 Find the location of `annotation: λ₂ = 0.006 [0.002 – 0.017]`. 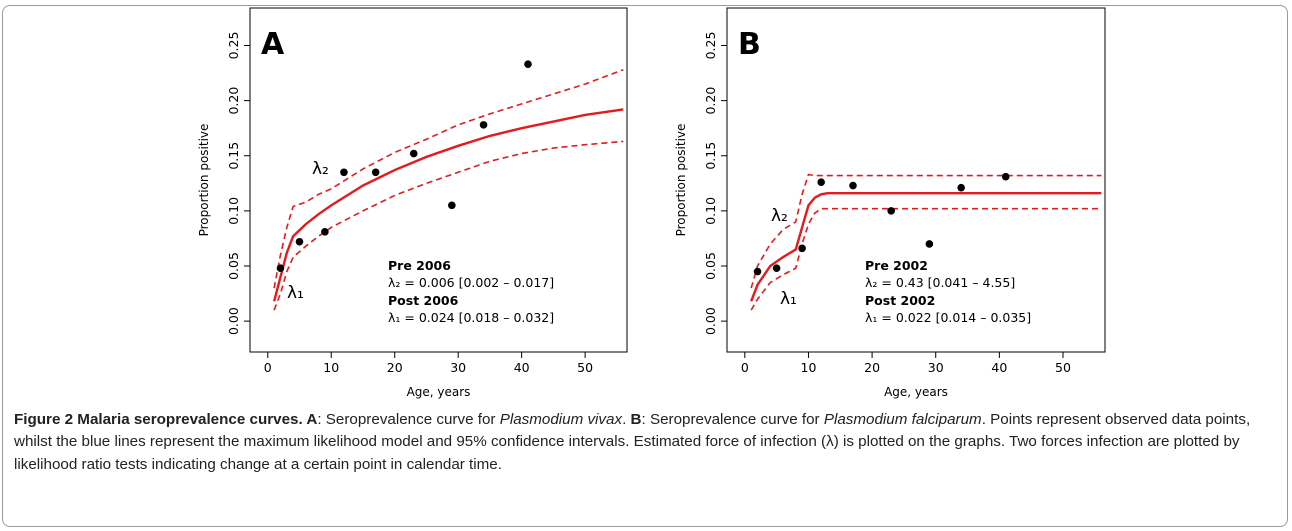

annotation: λ₂ = 0.006 [0.002 – 0.017] is located at coordinates (471, 282).